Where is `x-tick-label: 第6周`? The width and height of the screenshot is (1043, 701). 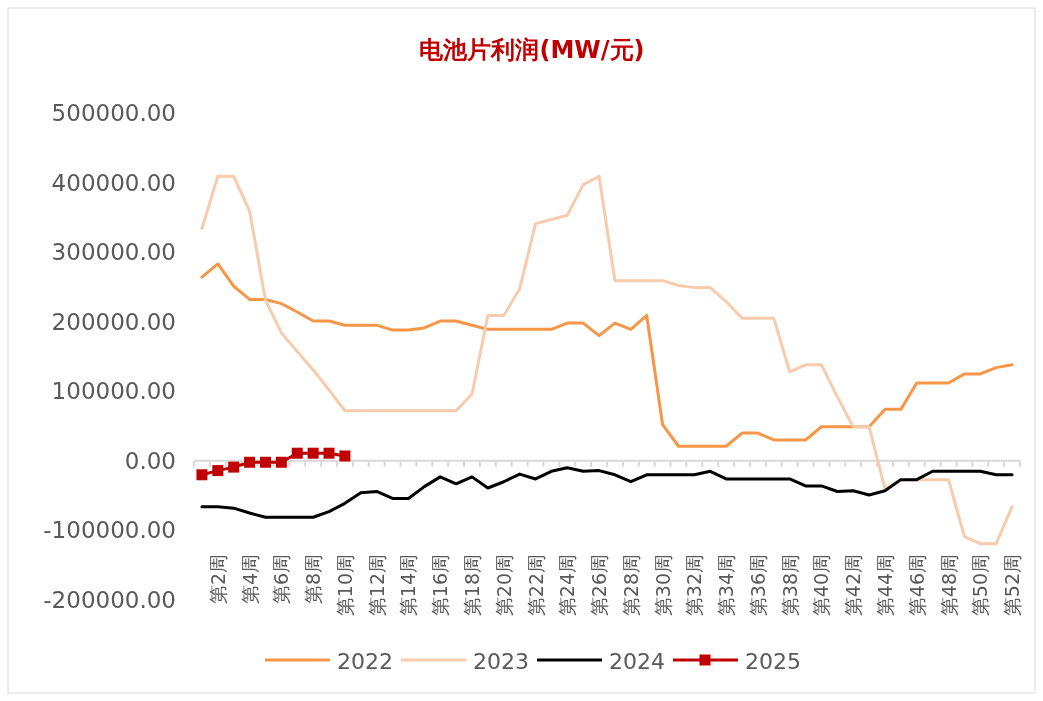 x-tick-label: 第6周 is located at coordinates (281, 579).